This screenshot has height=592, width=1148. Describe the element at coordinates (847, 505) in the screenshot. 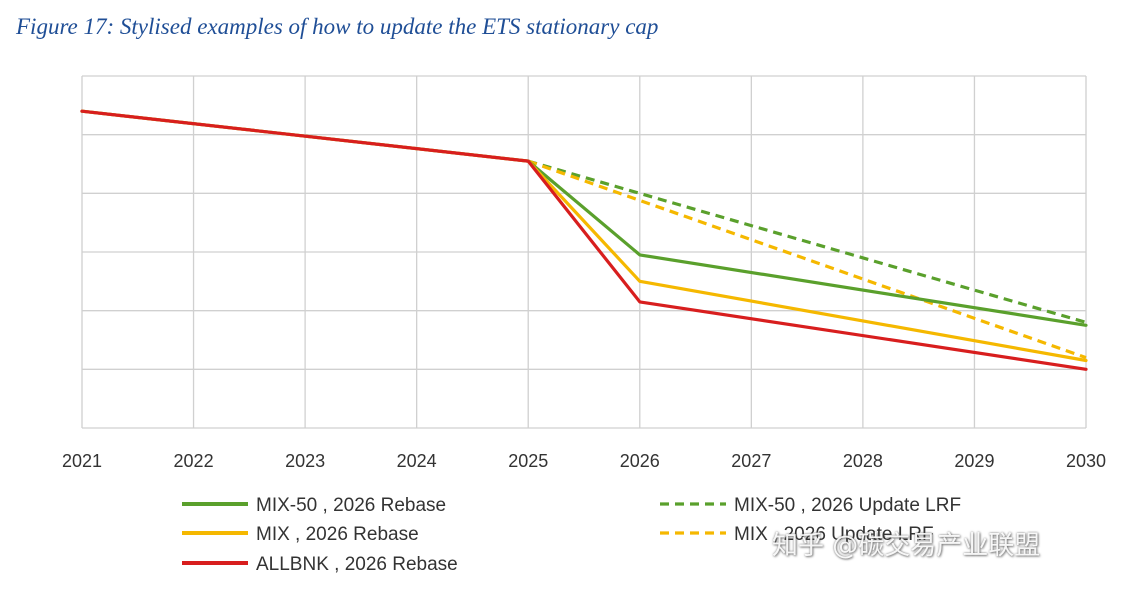

I see `legend-label: MIX-50 , 2026 Update LRF` at that location.